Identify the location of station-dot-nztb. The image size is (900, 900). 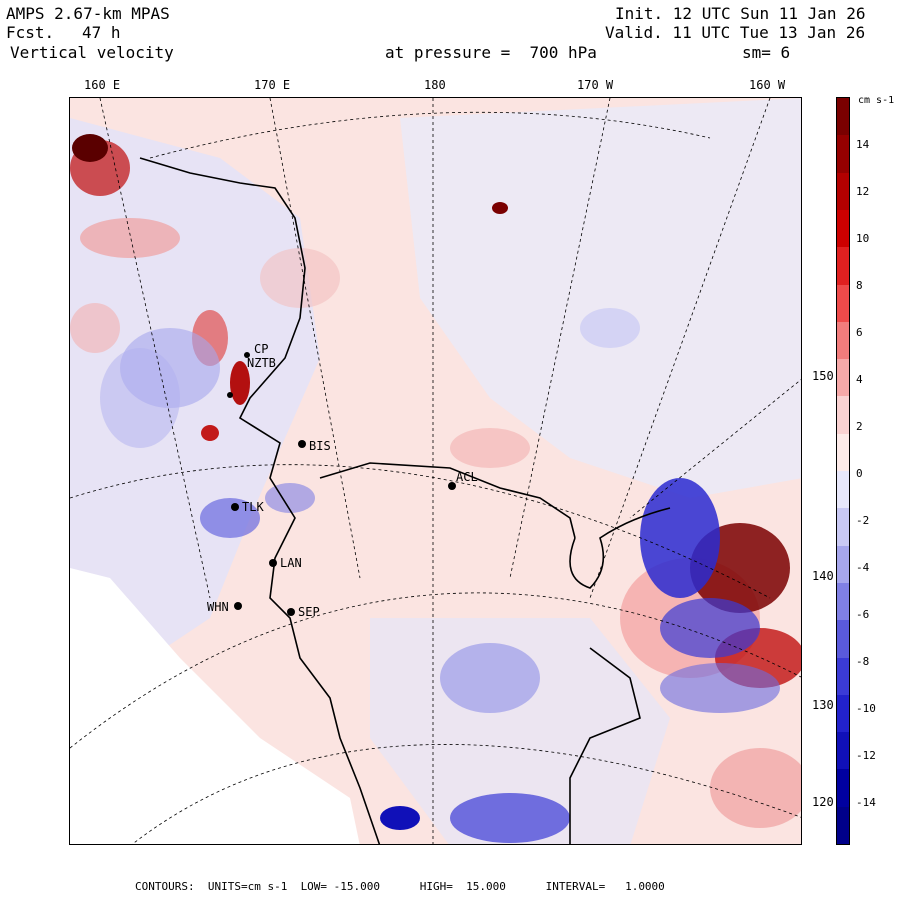
(230, 395).